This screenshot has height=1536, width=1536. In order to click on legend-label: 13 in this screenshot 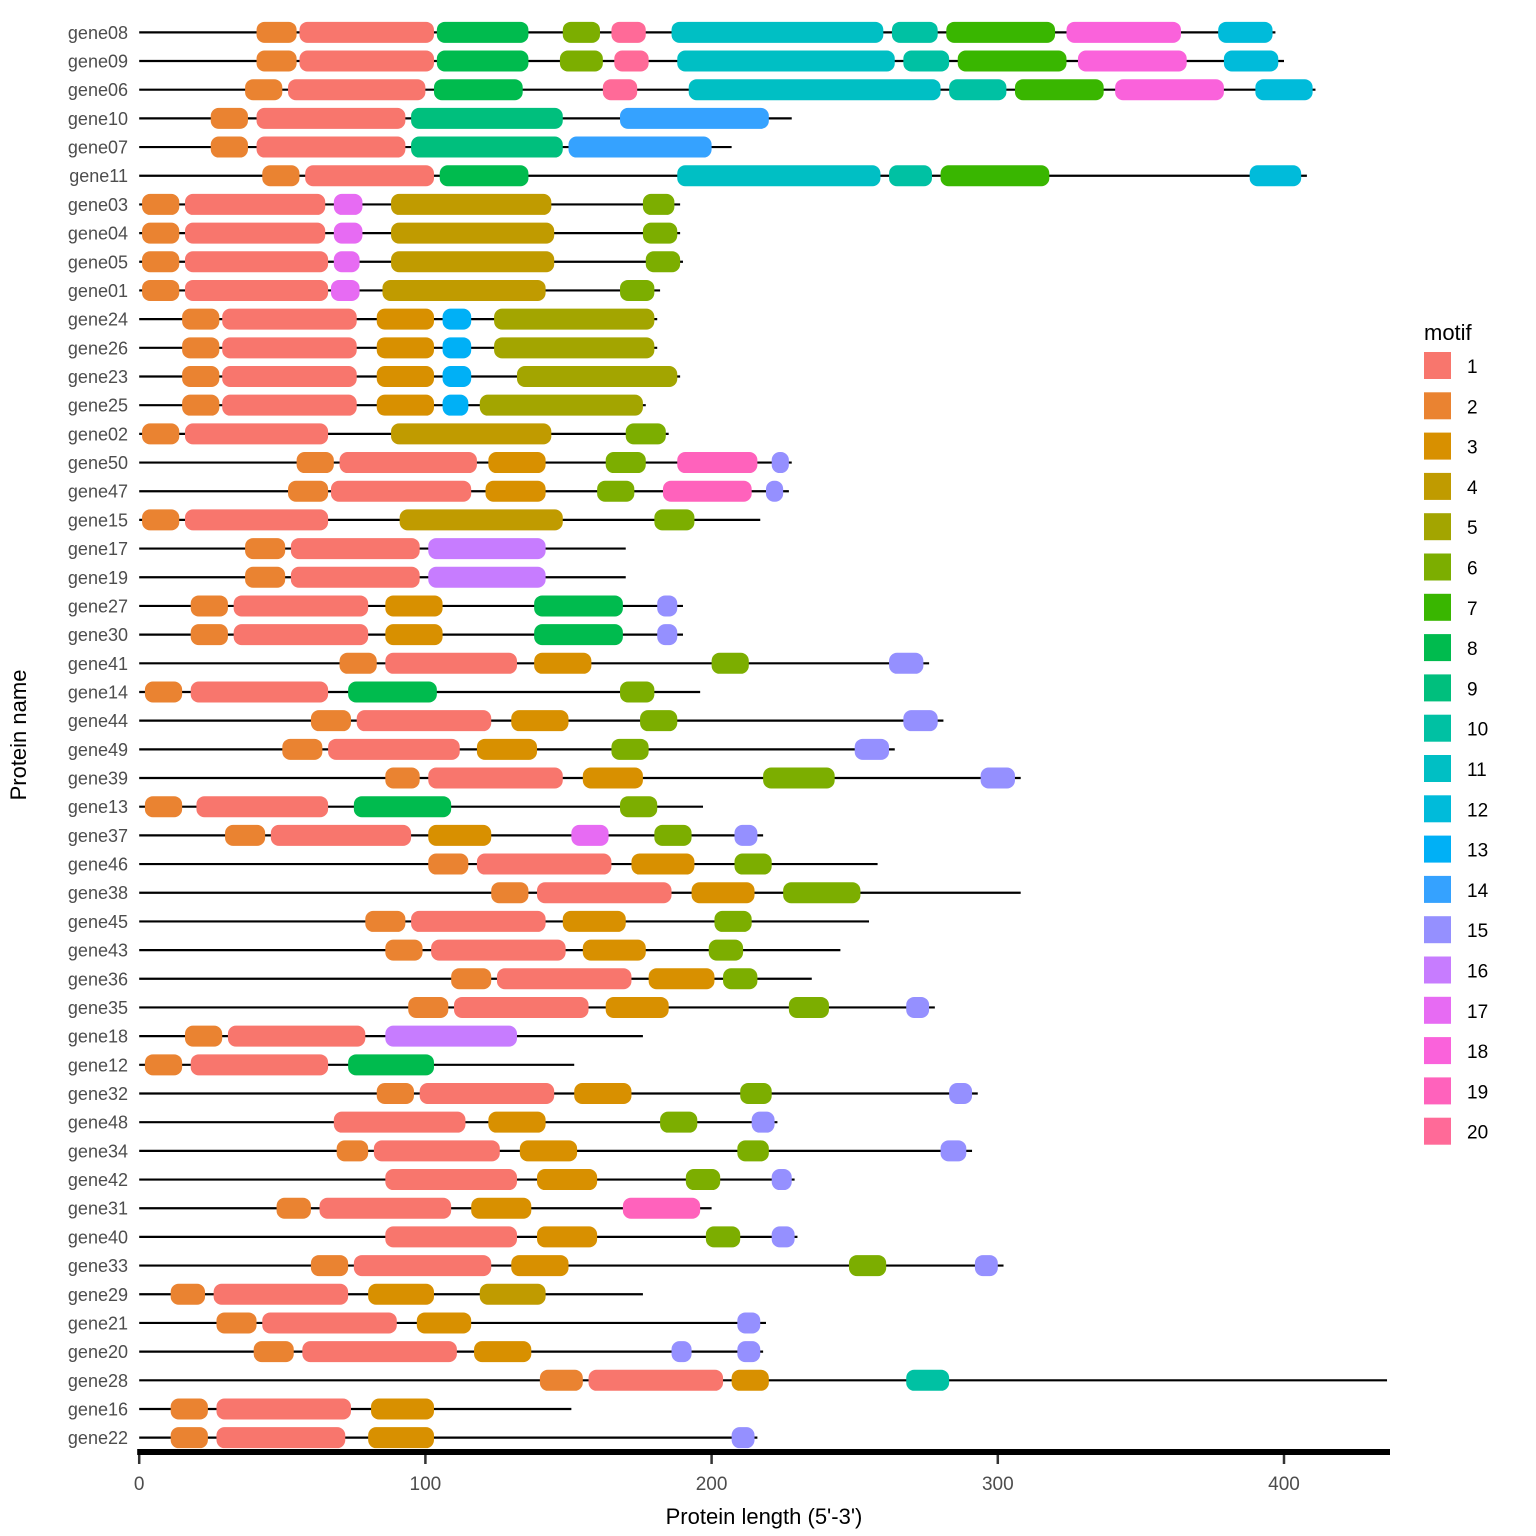, I will do `click(1477, 851)`.